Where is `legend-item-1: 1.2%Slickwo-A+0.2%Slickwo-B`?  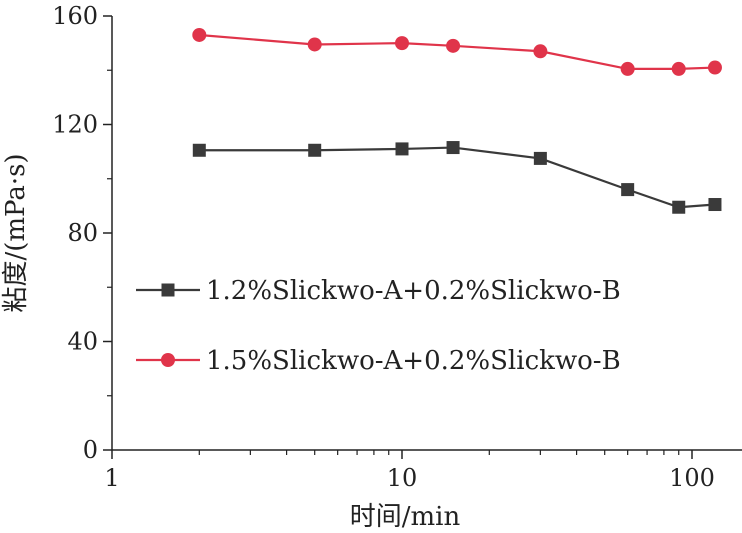 legend-item-1: 1.2%Slickwo-A+0.2%Slickwo-B is located at coordinates (378, 291).